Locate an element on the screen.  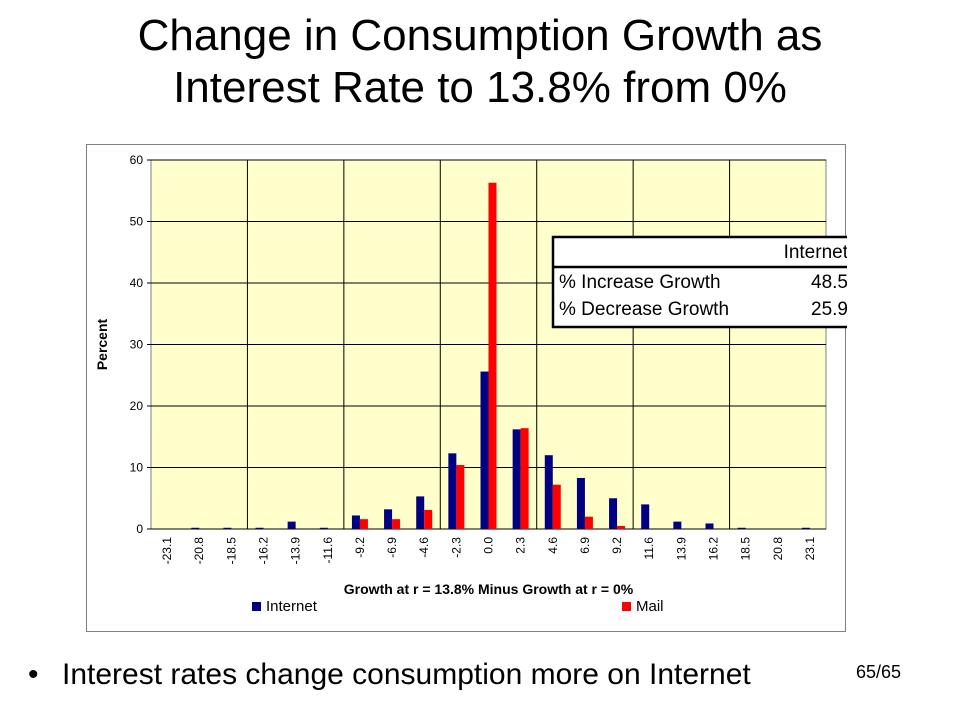
x-tick-label: 6.9 is located at coordinates (585, 545).